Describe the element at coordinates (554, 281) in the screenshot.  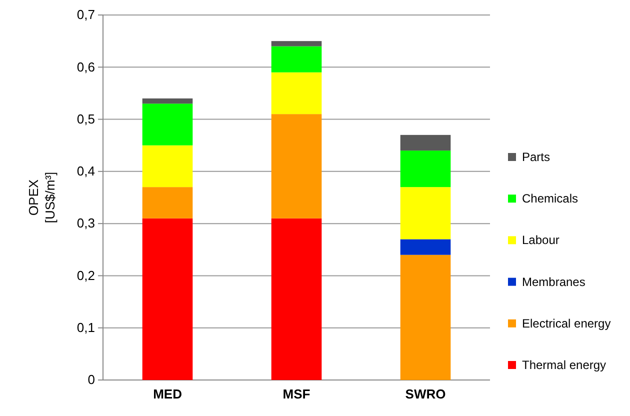
I see `legend-label: Membranes` at that location.